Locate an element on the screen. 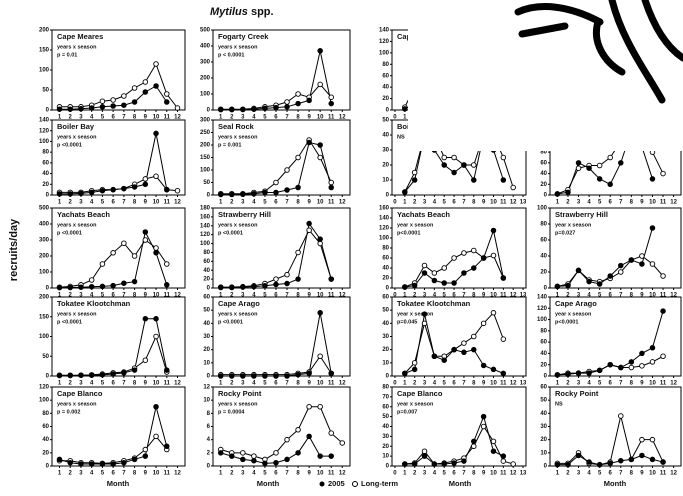 The width and height of the screenshot is (683, 496). annotation: p = 0.01 is located at coordinates (67, 55).